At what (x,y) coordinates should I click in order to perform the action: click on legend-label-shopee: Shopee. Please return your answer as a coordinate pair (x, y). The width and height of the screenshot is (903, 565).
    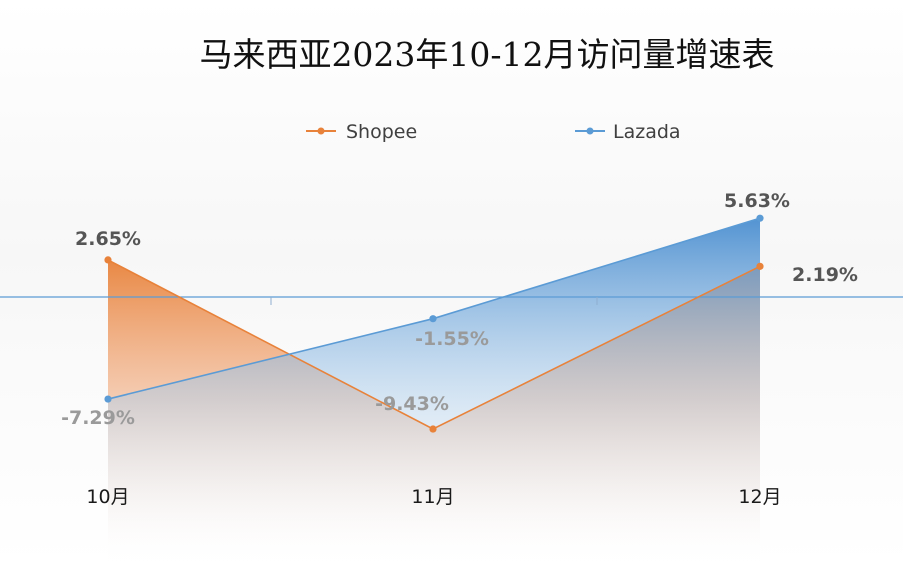
    Looking at the image, I should click on (381, 132).